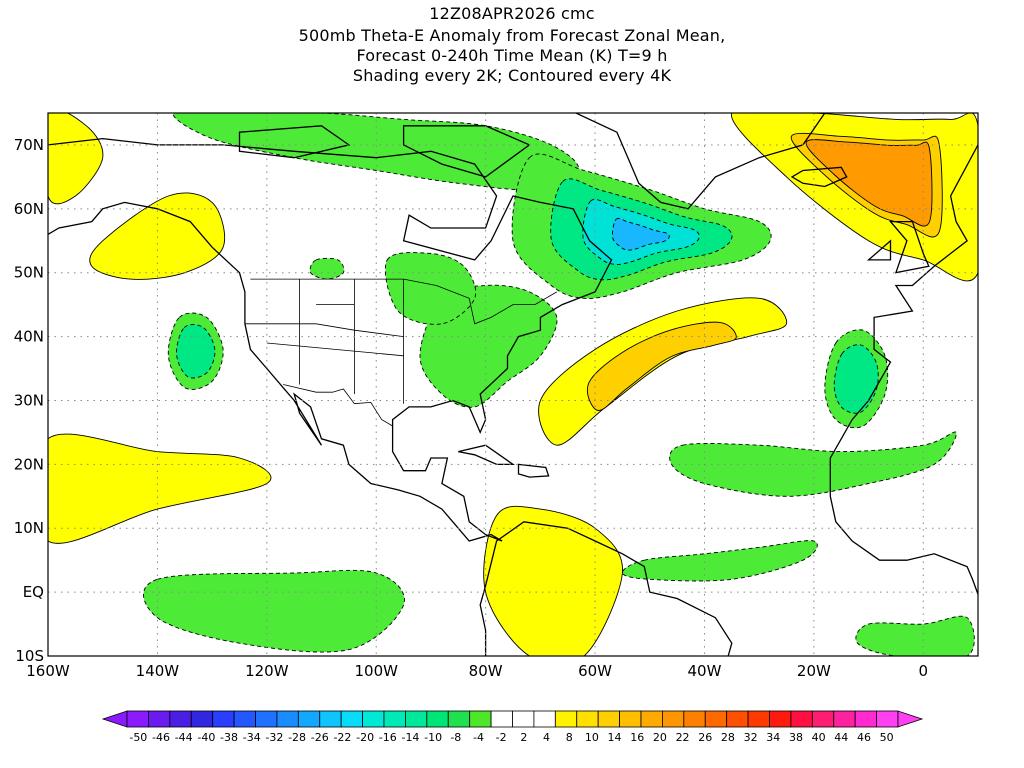 This screenshot has height=768, width=1024. What do you see at coordinates (229, 737) in the screenshot?
I see `colorbar-label: -38` at bounding box center [229, 737].